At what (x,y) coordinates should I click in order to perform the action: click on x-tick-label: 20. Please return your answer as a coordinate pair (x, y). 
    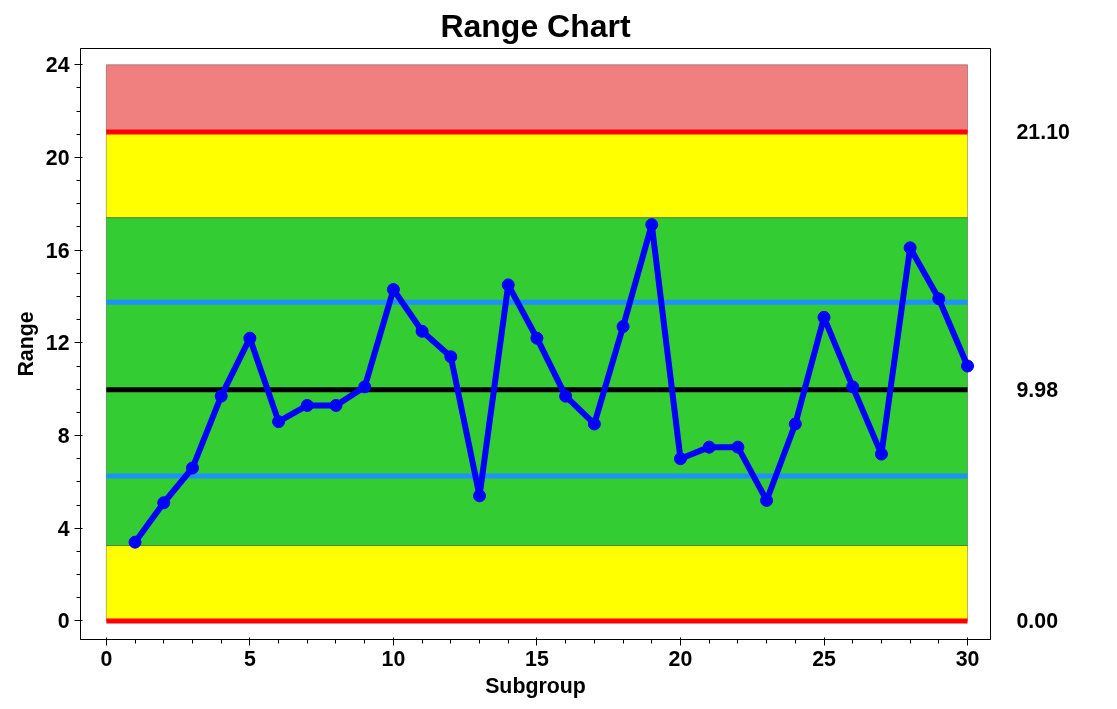
    Looking at the image, I should click on (680, 658).